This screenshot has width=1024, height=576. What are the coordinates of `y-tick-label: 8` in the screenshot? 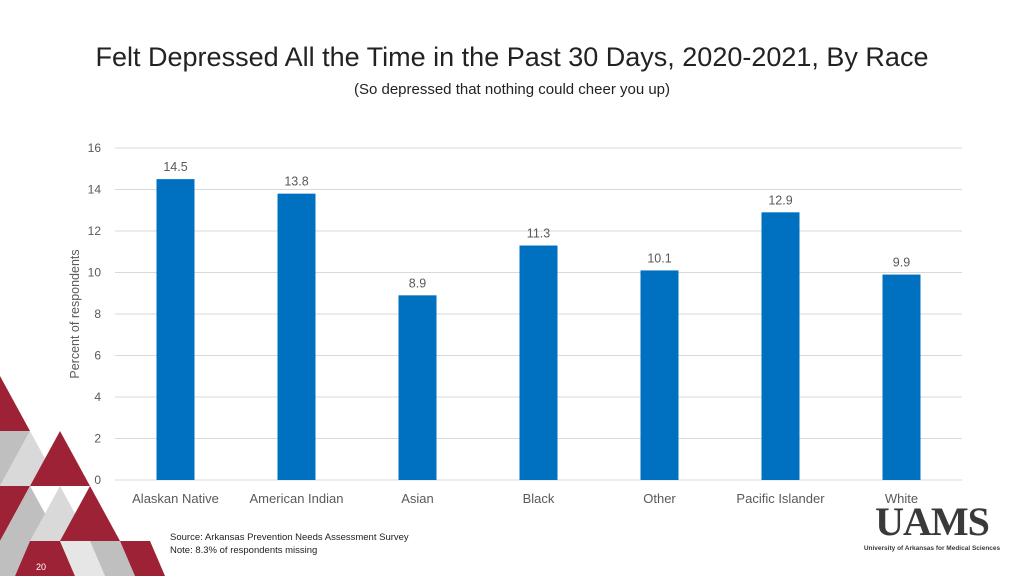 It's located at (97, 314).